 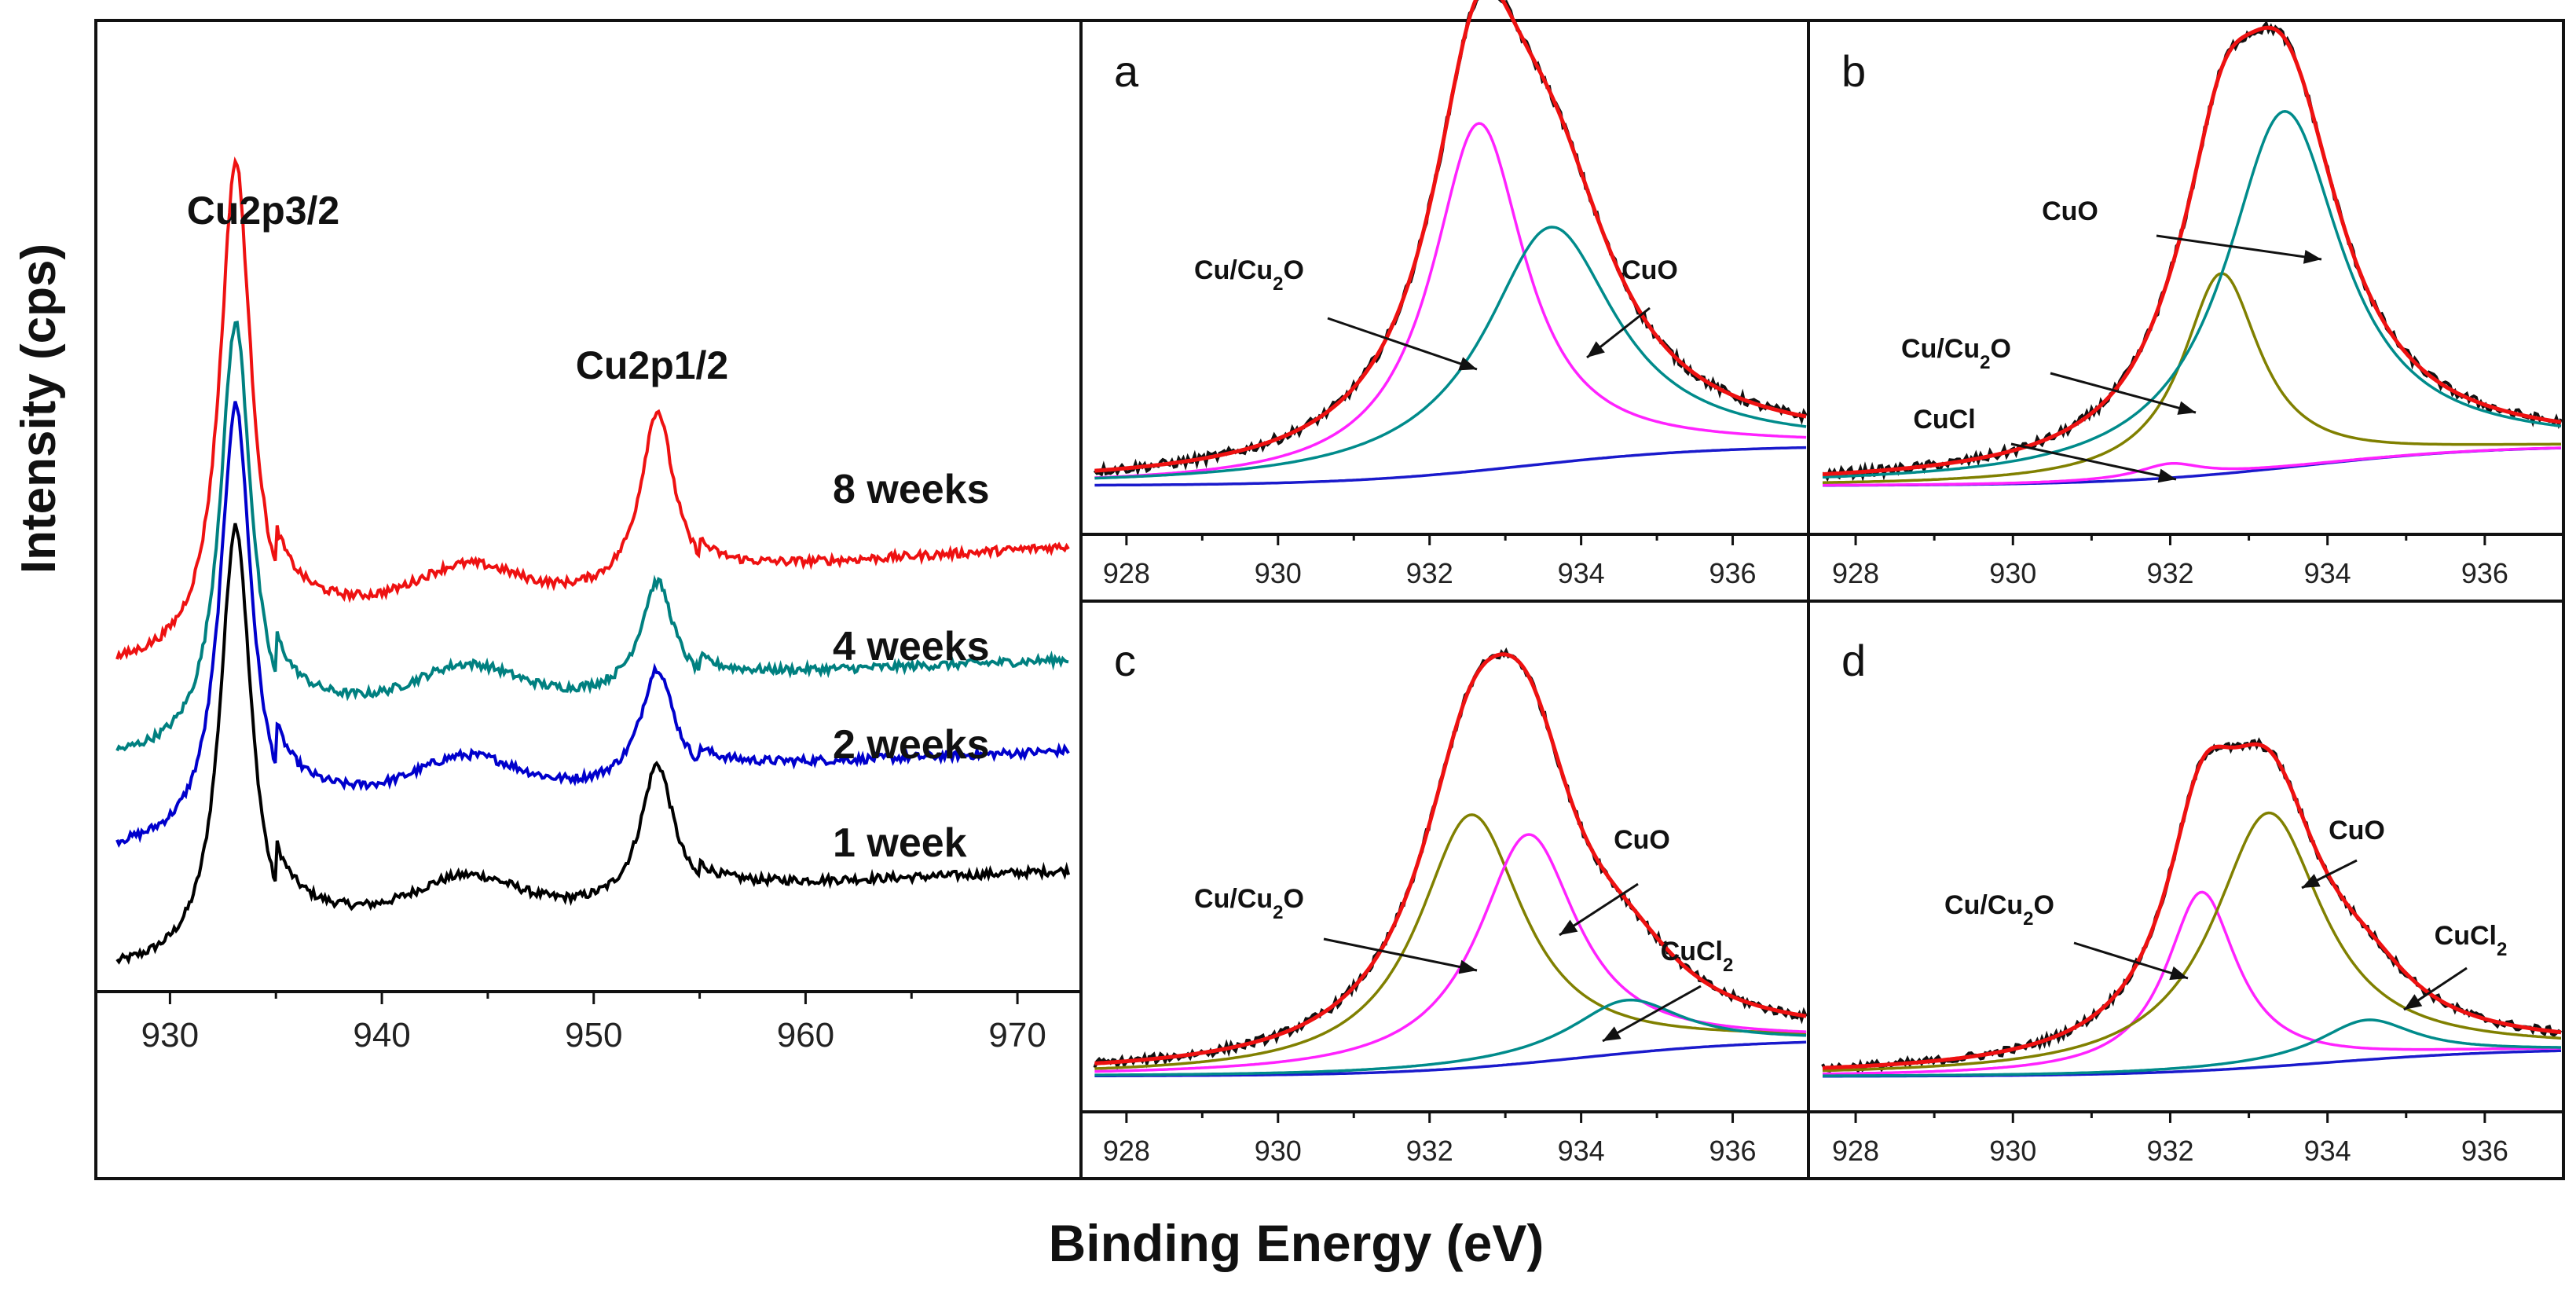 I want to click on panel-b-x-tick-label: 932, so click(x=2169, y=573).